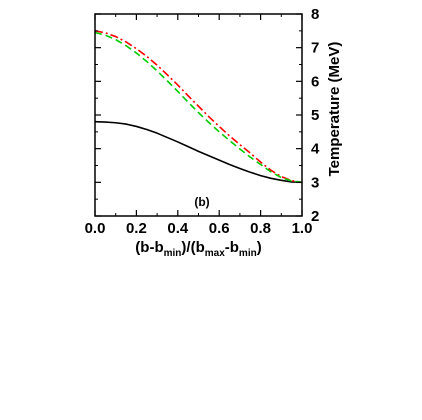  What do you see at coordinates (259, 247) in the screenshot?
I see `x-axis-title-part: )` at bounding box center [259, 247].